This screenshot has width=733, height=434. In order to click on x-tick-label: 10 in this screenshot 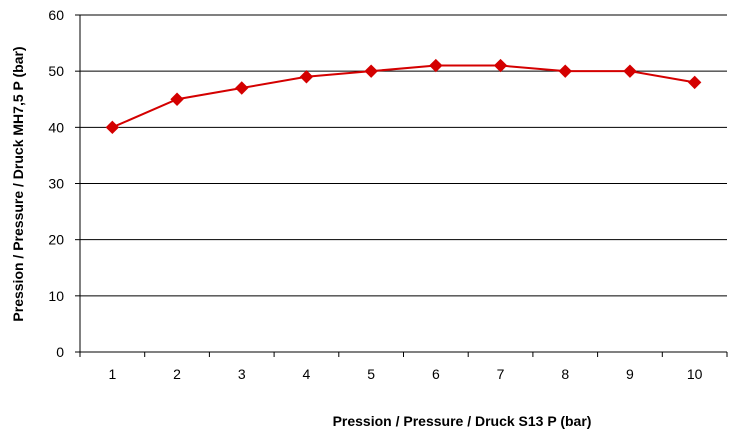, I will do `click(695, 374)`.